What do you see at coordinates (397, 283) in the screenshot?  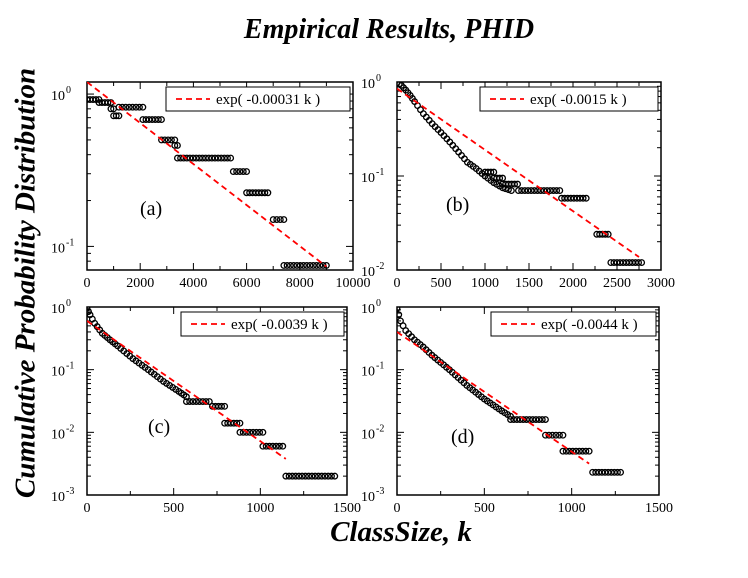 I see `x-tick-label: 0` at bounding box center [397, 283].